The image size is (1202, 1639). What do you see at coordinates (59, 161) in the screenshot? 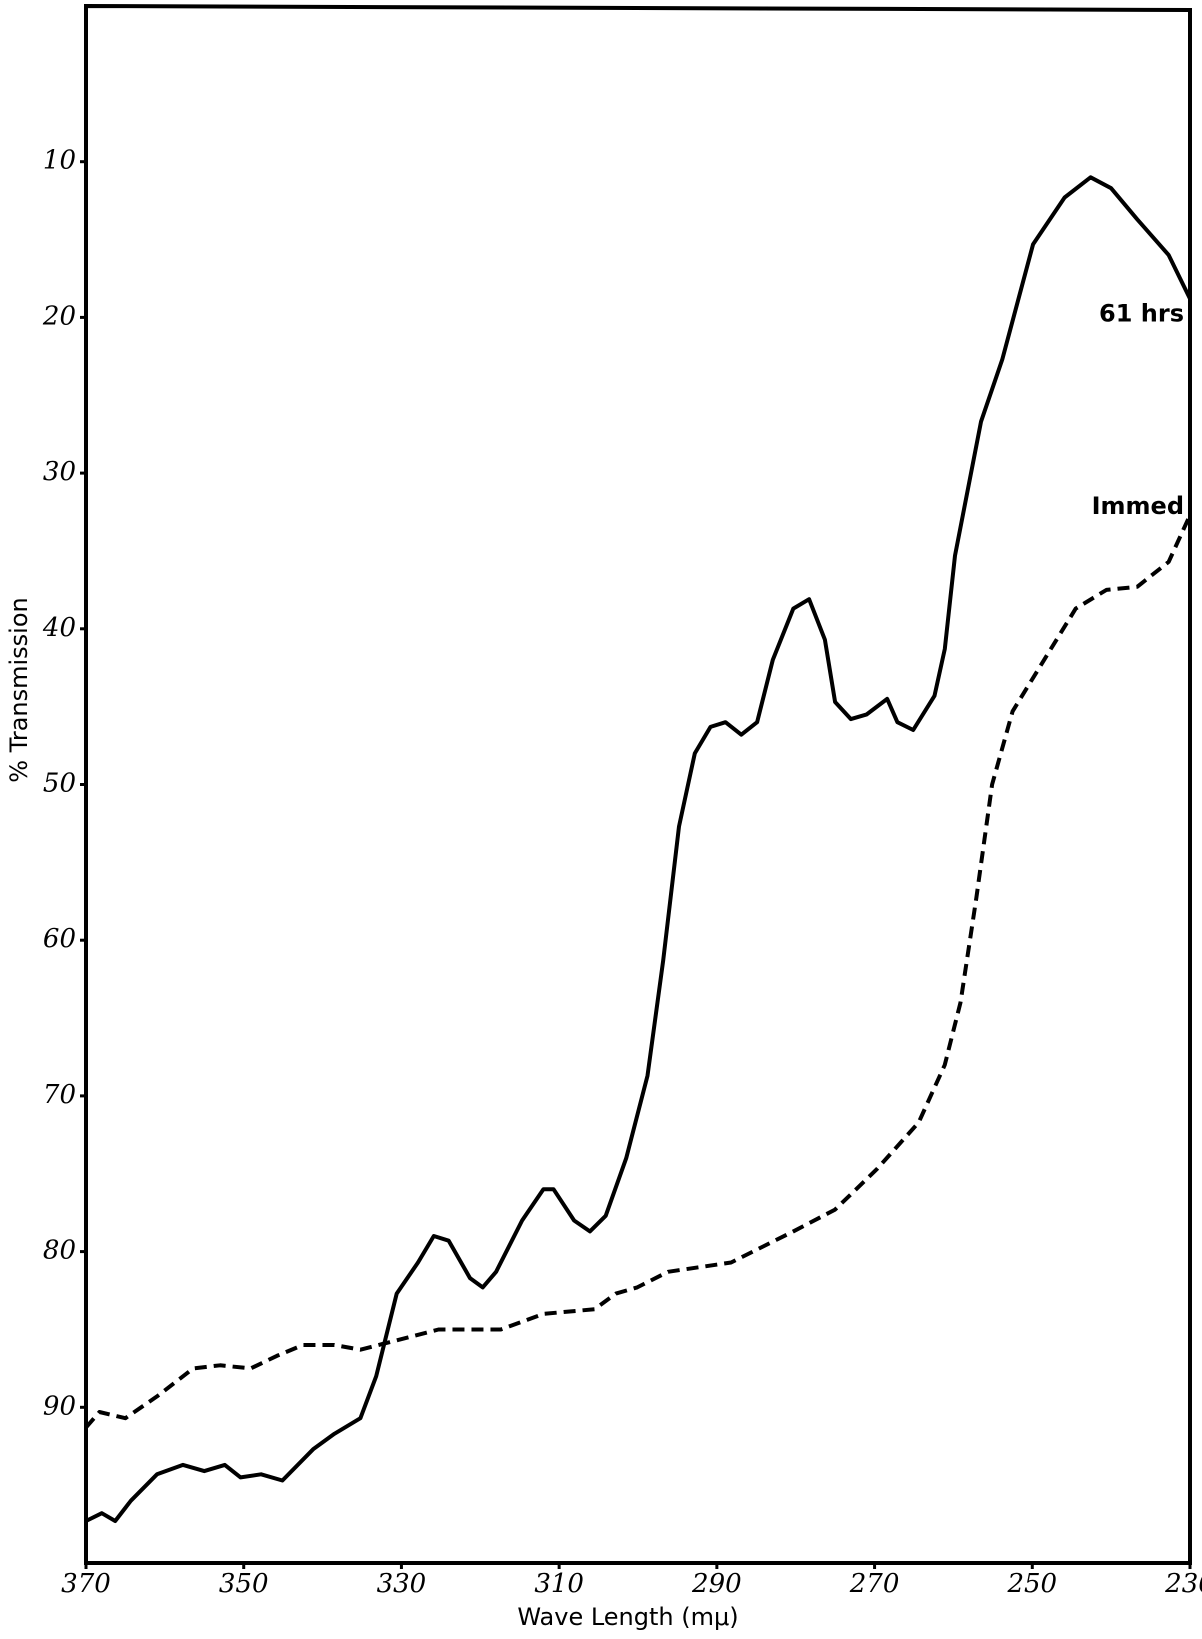
I see `y-tick-label: 10` at bounding box center [59, 161].